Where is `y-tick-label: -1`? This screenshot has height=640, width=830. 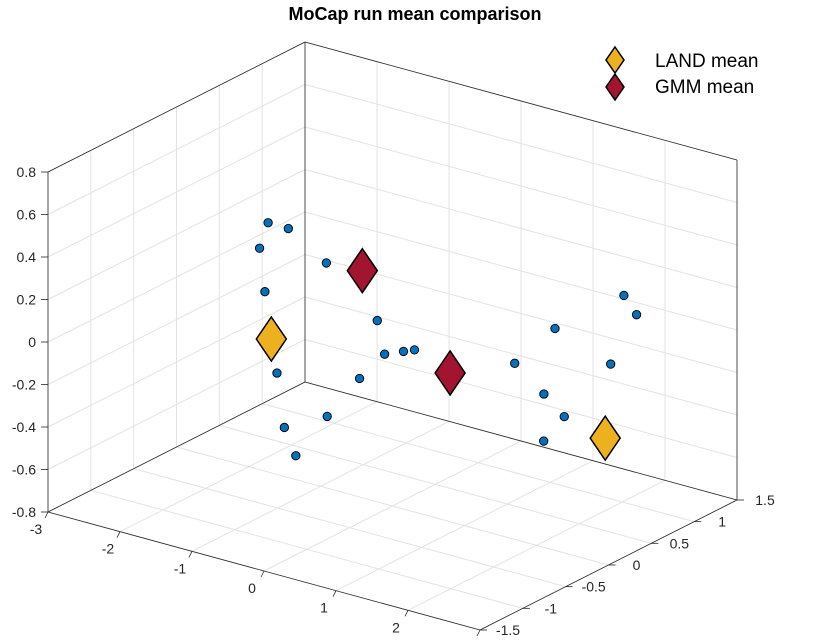 y-tick-label: -1 is located at coordinates (551, 608).